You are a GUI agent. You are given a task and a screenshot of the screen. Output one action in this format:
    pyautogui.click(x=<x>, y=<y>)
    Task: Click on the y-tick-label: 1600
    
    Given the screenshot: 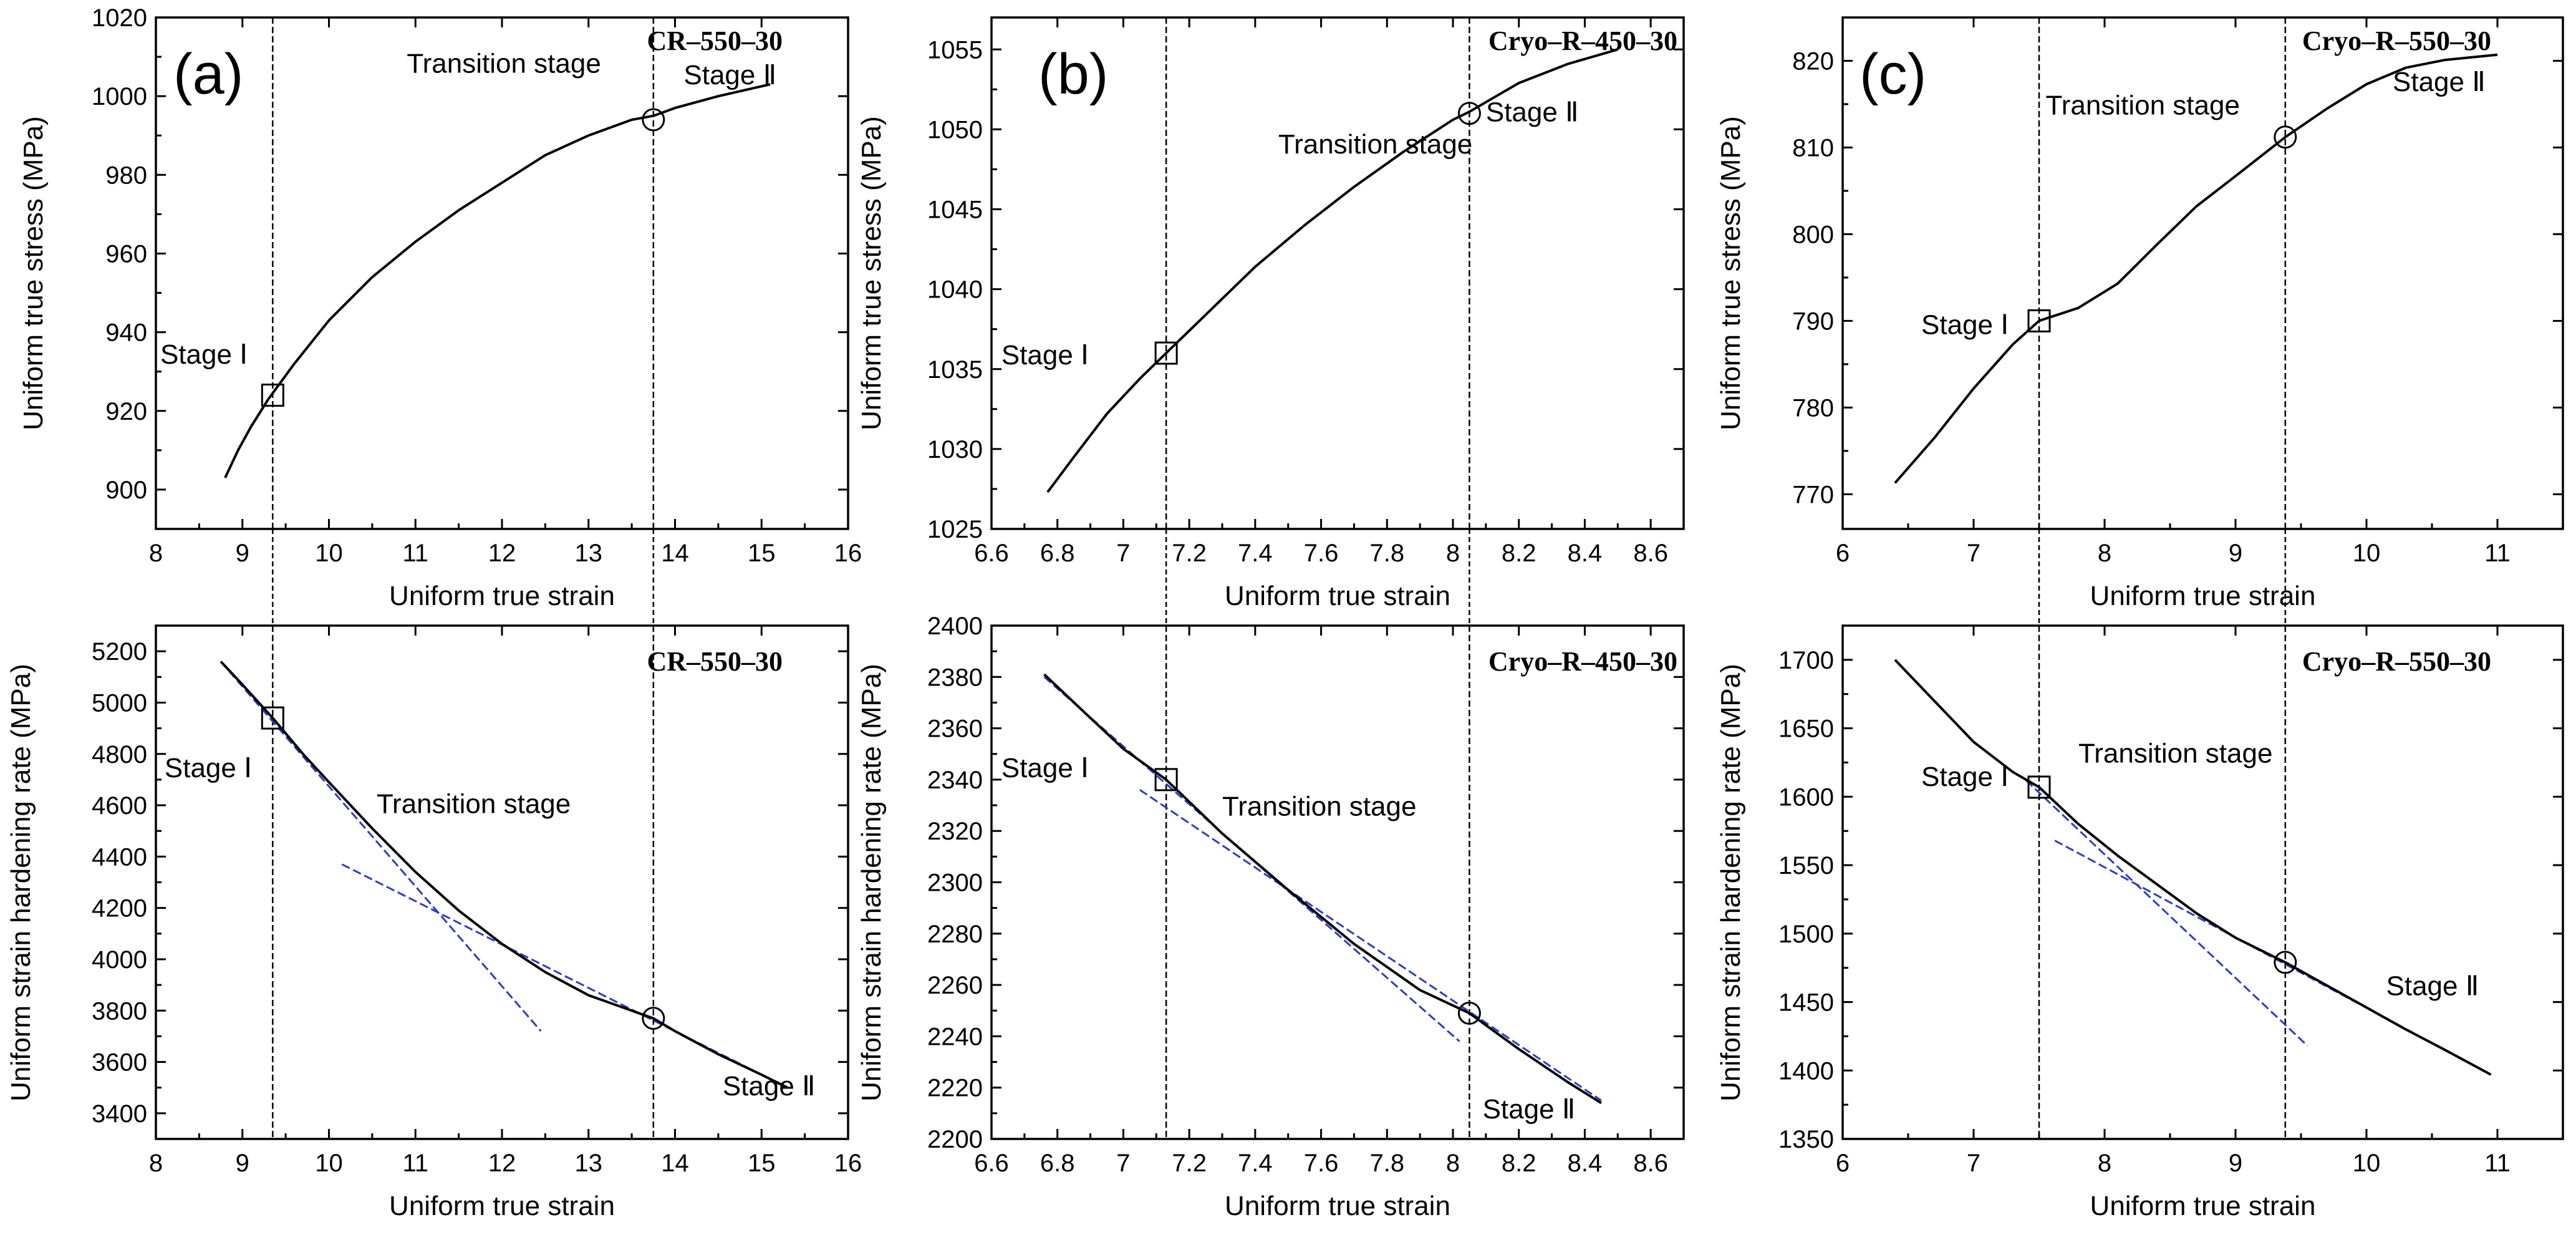 What is the action you would take?
    pyautogui.click(x=1806, y=797)
    